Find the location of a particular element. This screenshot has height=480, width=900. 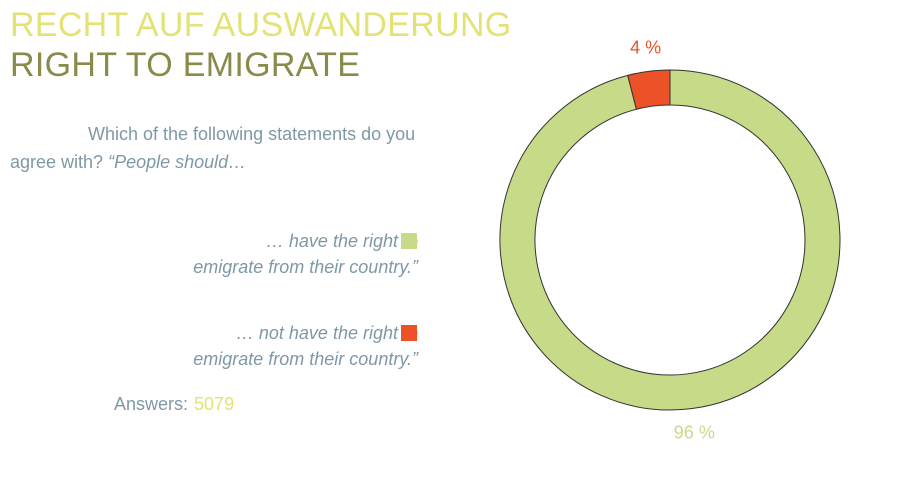

legend-swatch-no is located at coordinates (409, 333).